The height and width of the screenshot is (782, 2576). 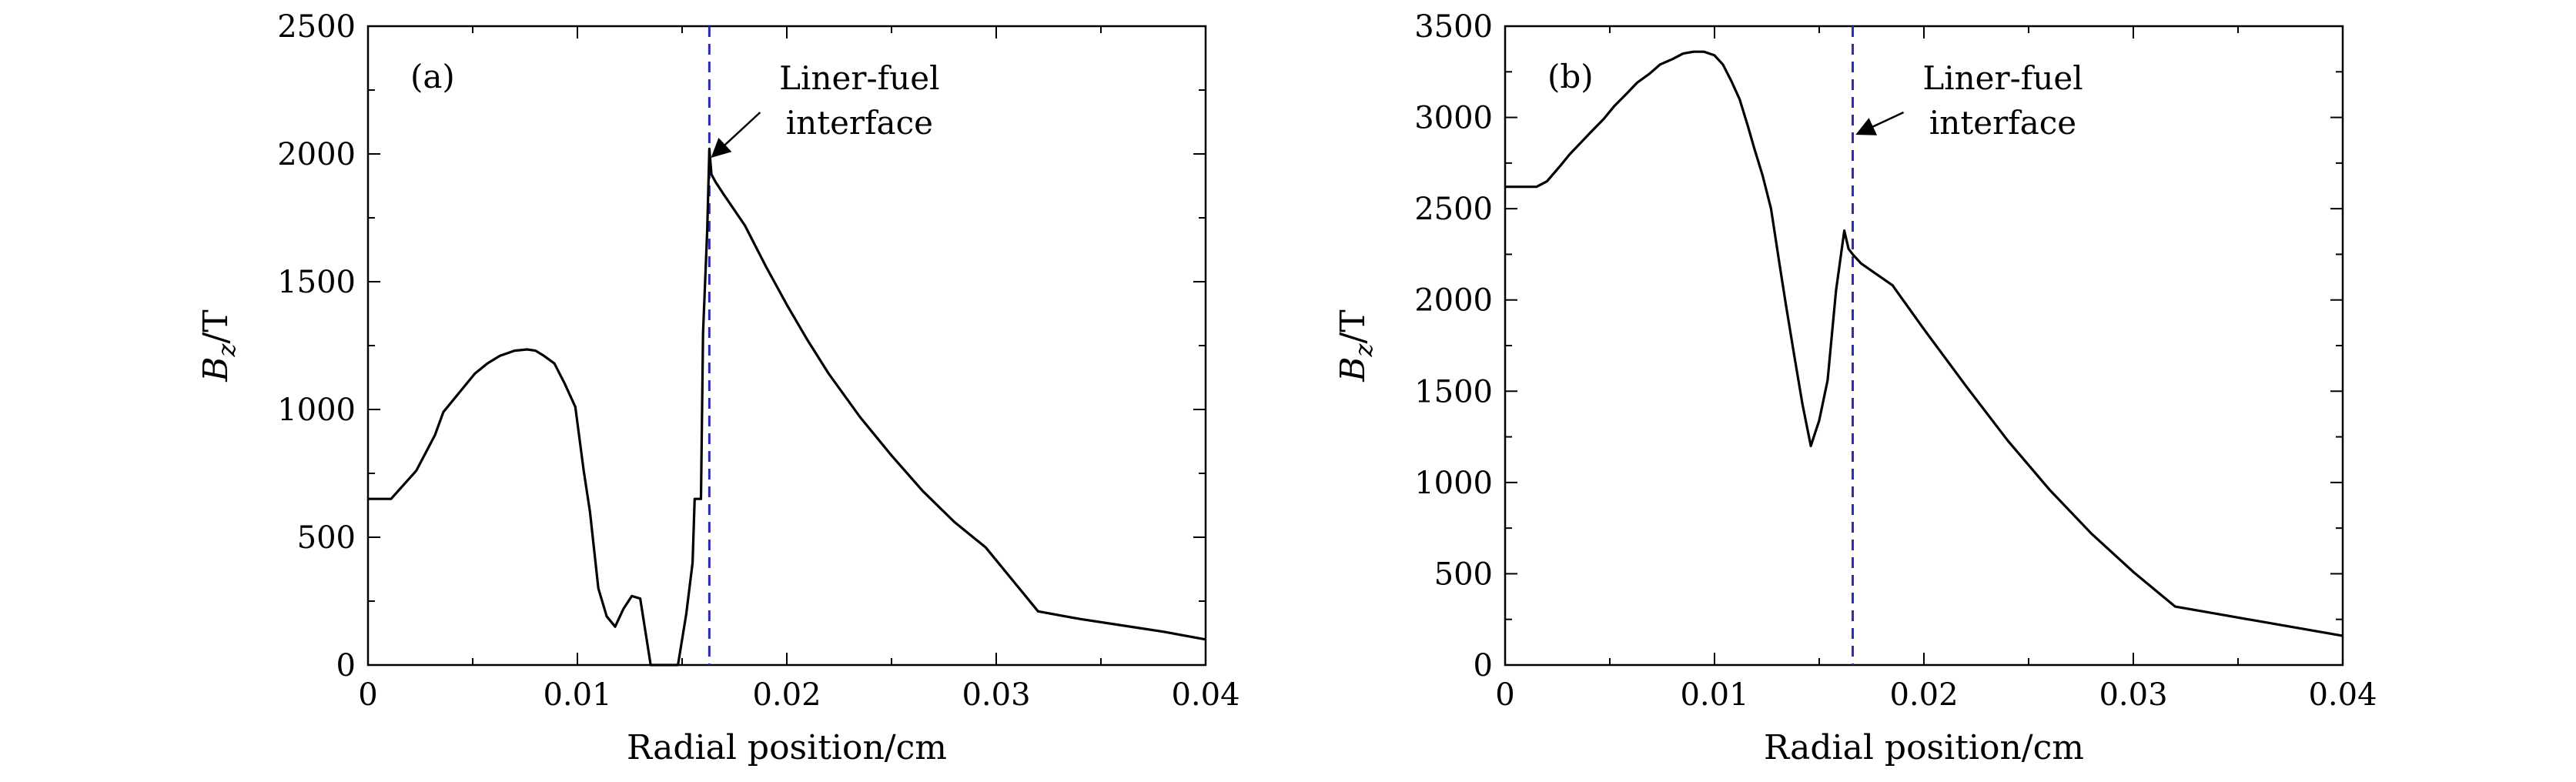 I want to click on panel-tag: (b), so click(x=1571, y=76).